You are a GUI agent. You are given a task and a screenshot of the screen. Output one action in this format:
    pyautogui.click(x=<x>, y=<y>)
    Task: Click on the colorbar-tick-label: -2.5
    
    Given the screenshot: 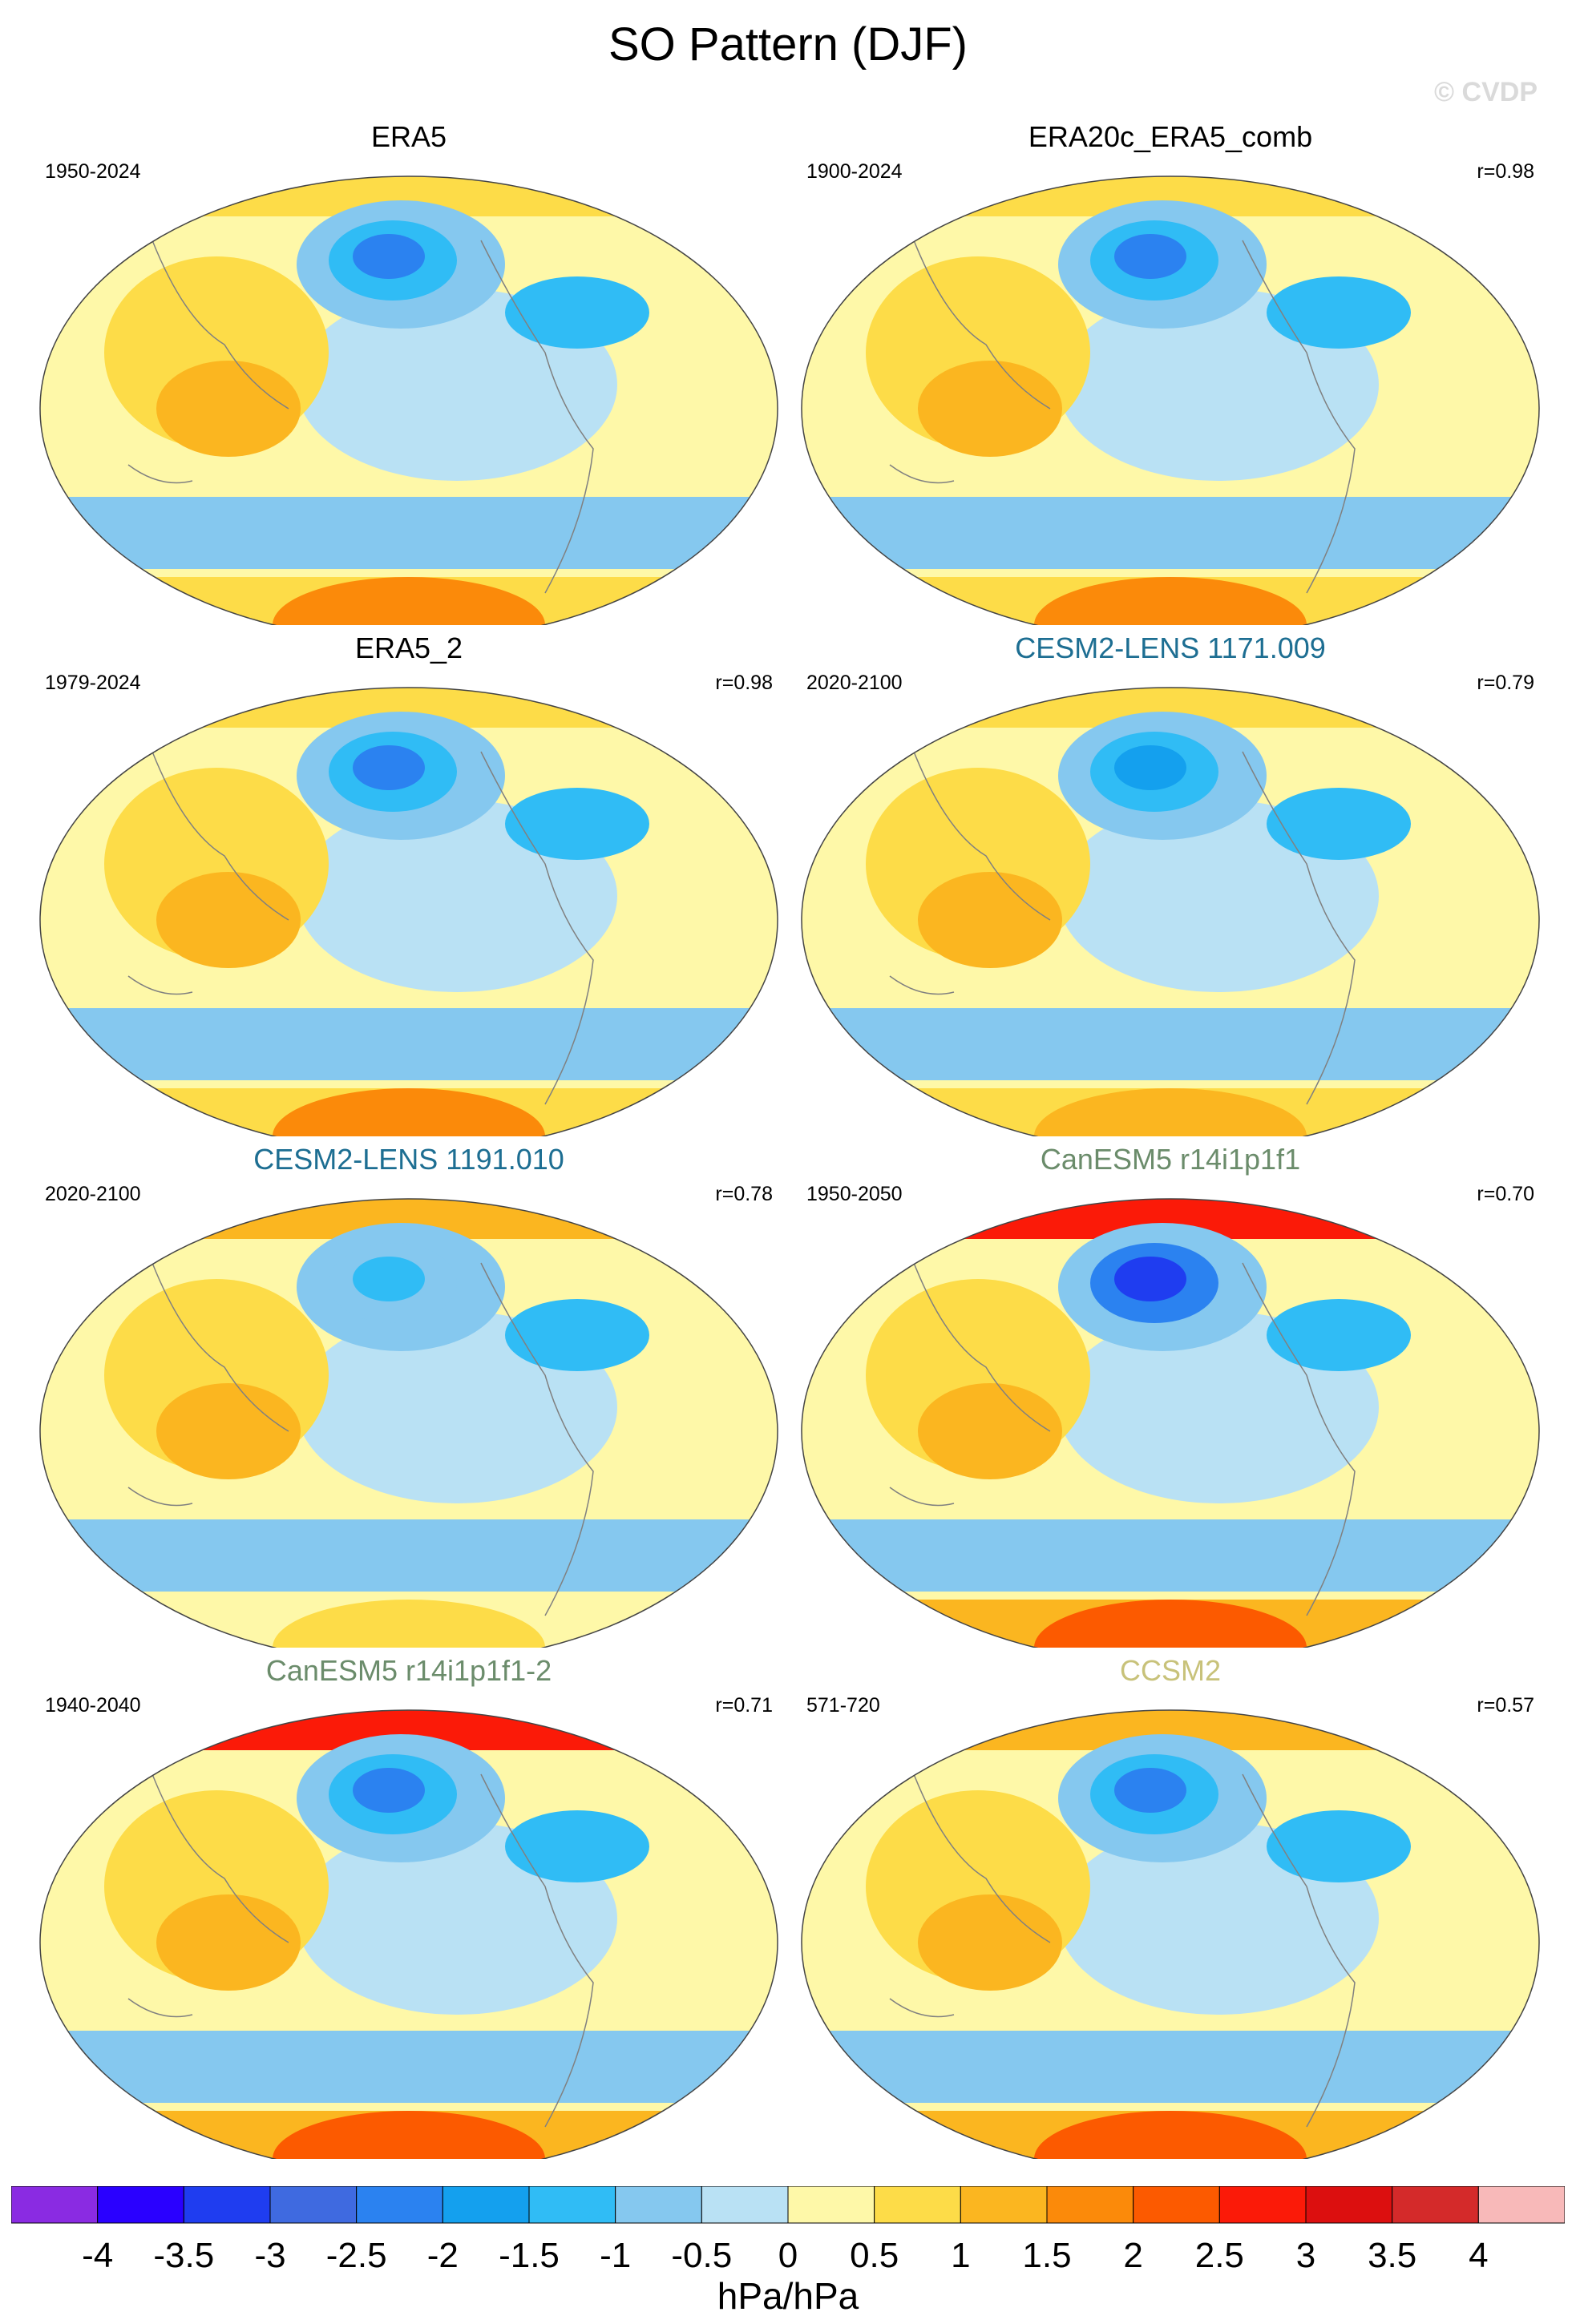 What is the action you would take?
    pyautogui.click(x=356, y=2255)
    